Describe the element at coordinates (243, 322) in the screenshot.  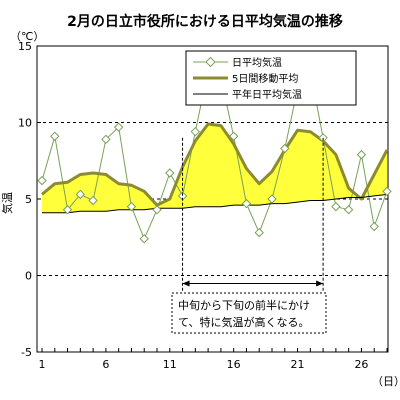
I see `annotation-text-line2: て、特に気温が高くなる。` at that location.